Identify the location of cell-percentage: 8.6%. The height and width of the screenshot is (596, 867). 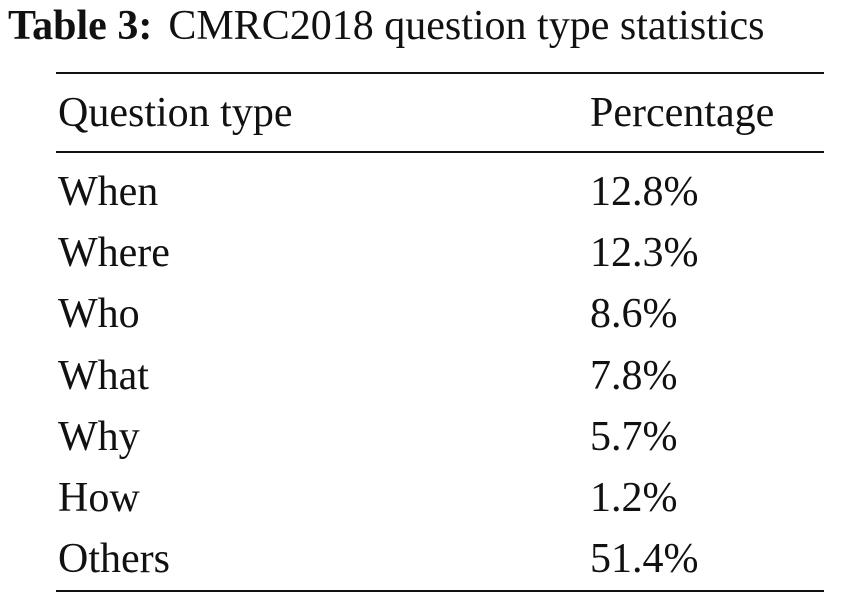
(634, 314).